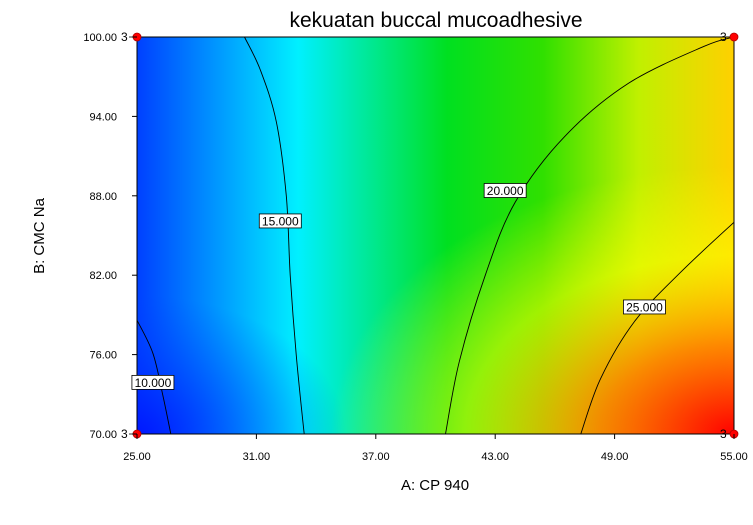  I want to click on x-axis-label: A: CP 940, so click(435, 485).